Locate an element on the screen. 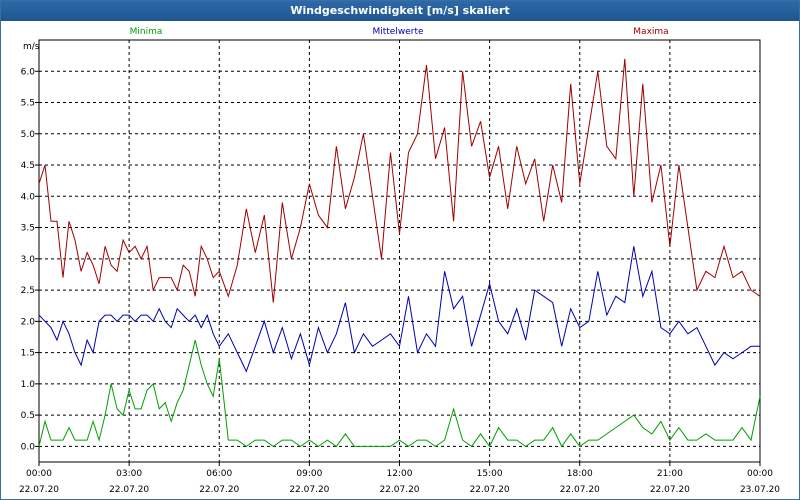  y-tick-label: 0.0 is located at coordinates (28, 447).